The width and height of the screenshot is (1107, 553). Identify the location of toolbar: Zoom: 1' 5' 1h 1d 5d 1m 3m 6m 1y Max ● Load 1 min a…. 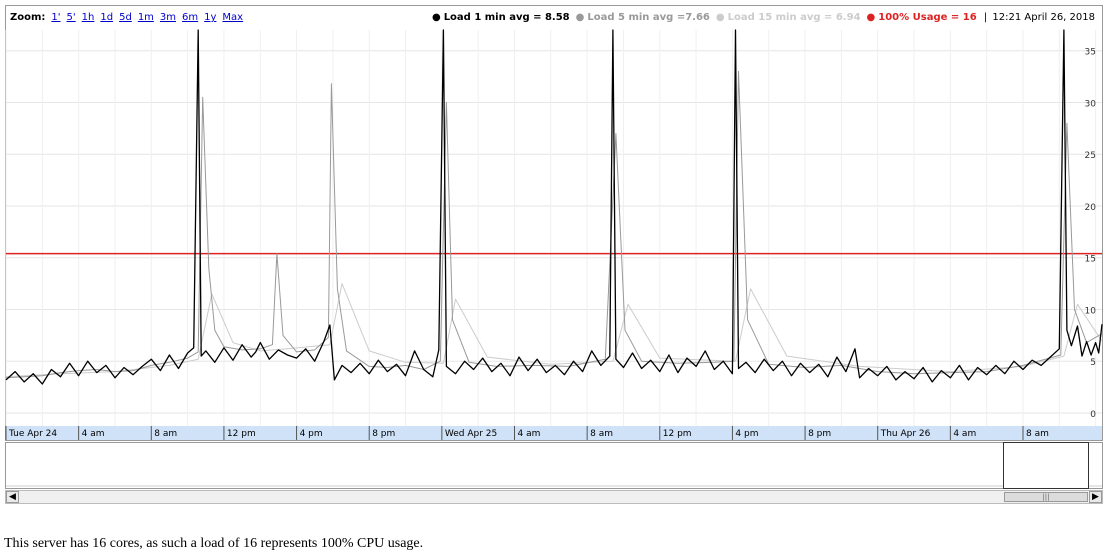
(554, 17).